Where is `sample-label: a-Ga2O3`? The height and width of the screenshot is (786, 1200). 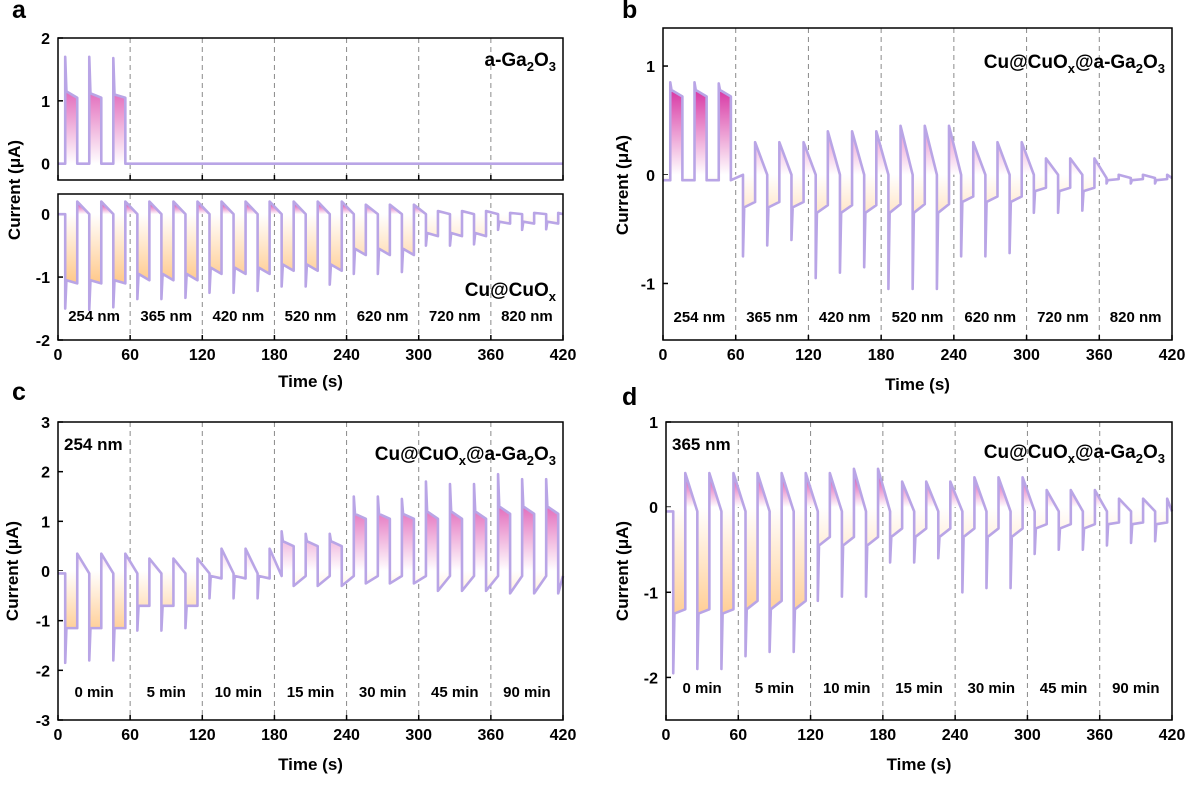 sample-label: a-Ga2O3 is located at coordinates (521, 62).